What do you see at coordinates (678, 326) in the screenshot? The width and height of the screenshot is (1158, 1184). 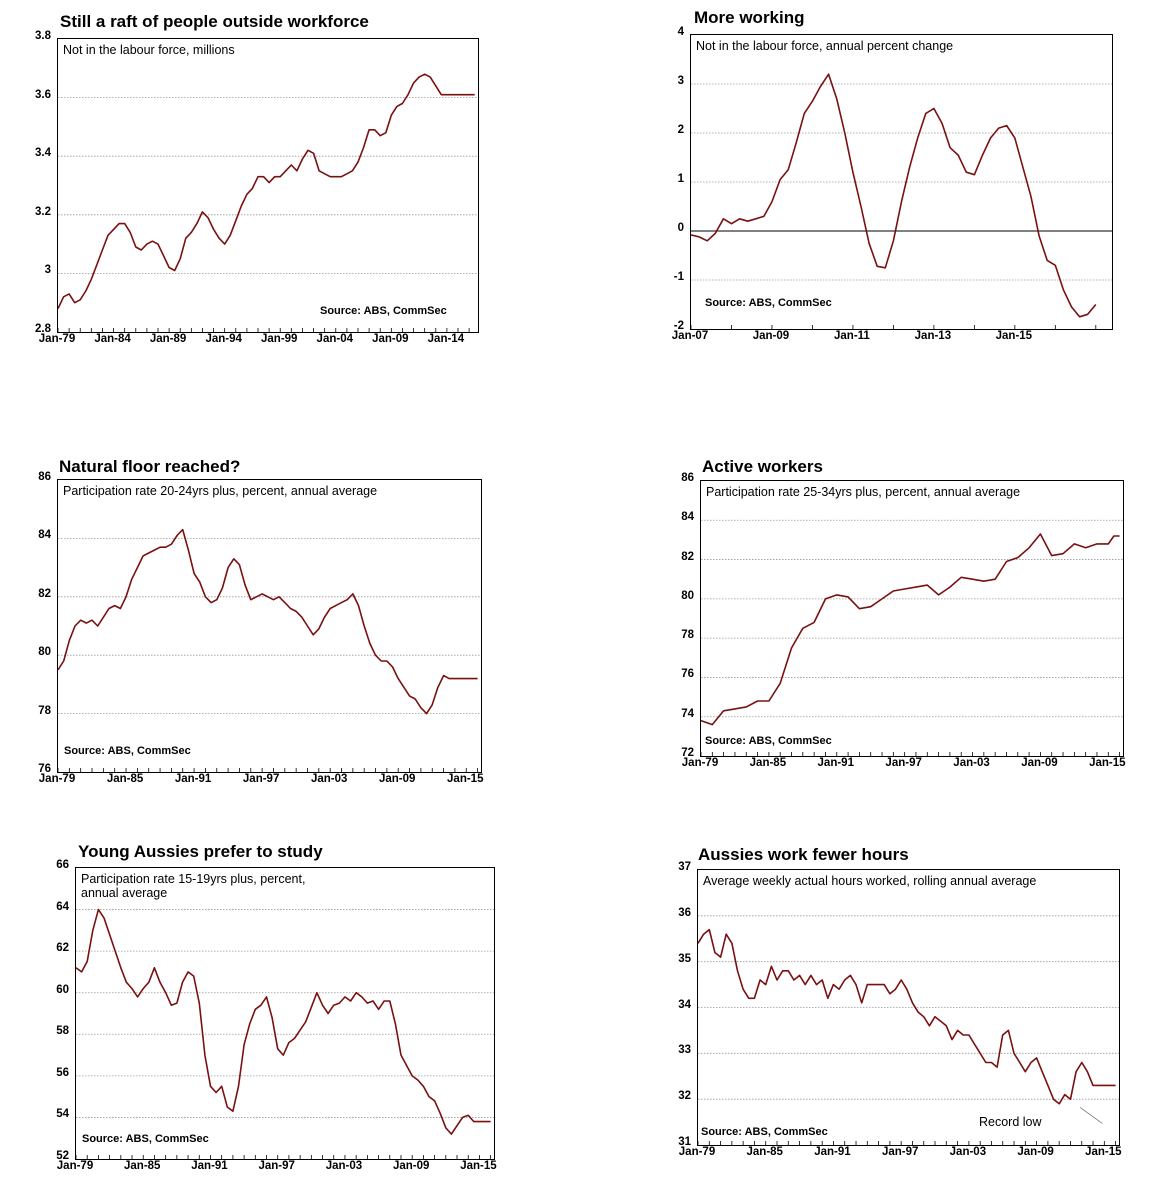 I see `y-tick-label: -2` at bounding box center [678, 326].